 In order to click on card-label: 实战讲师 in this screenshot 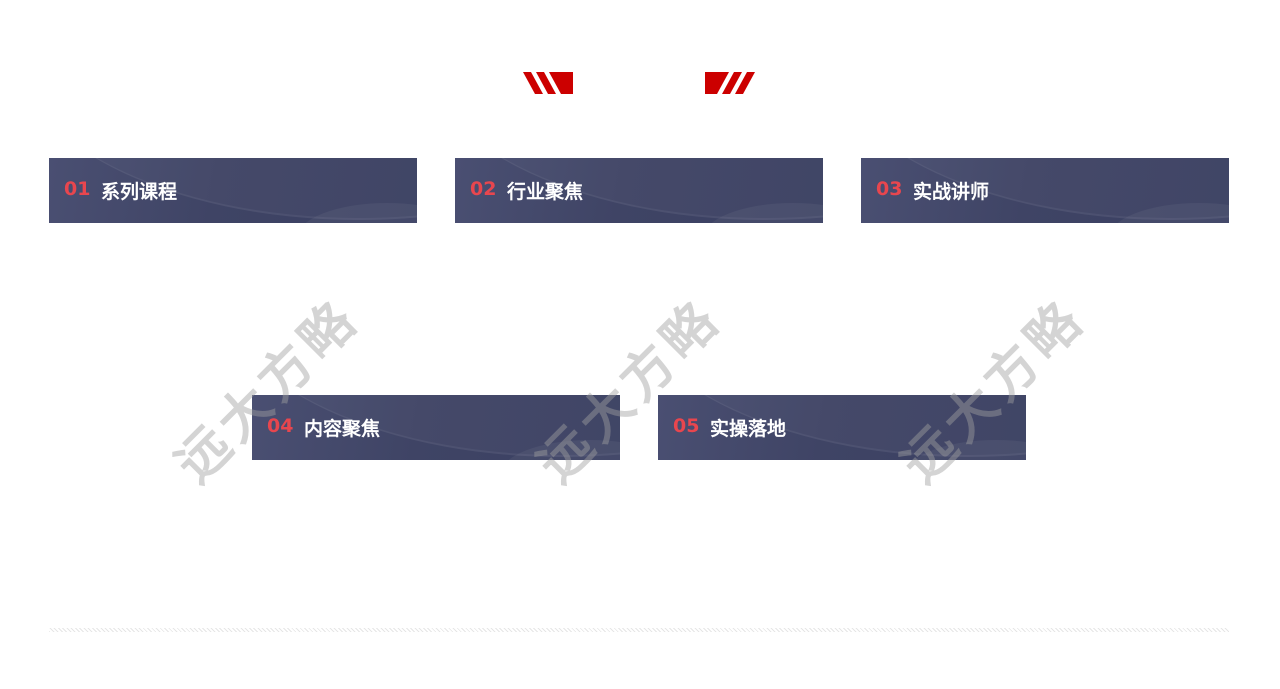, I will do `click(951, 192)`.